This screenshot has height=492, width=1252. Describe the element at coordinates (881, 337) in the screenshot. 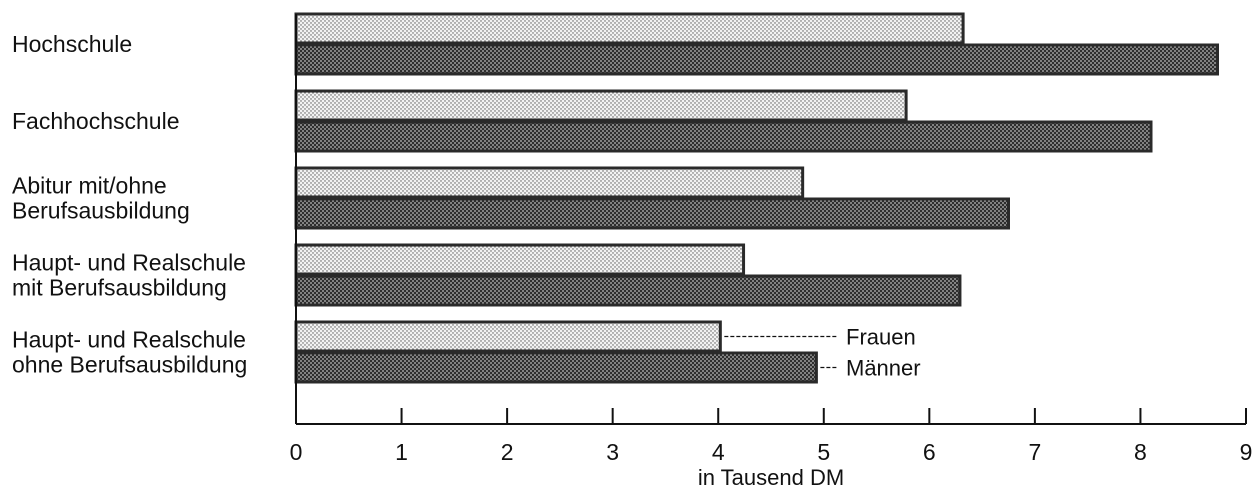

I see `legend-label-frauen: Frauen` at that location.